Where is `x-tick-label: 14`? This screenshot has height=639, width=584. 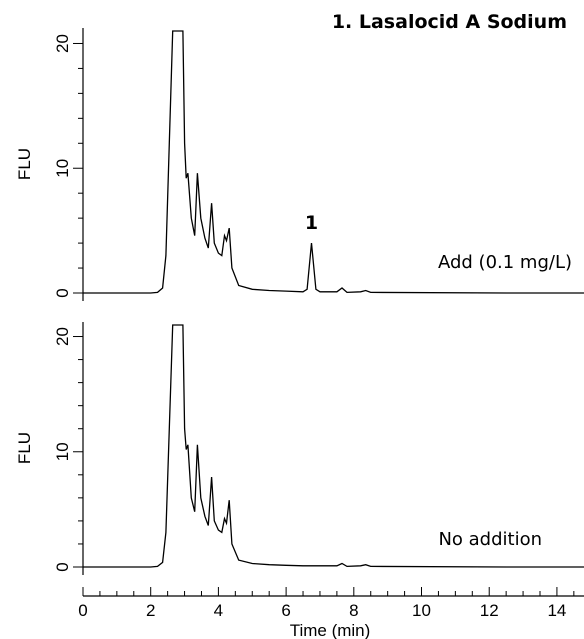
x-tick-label: 14 is located at coordinates (556, 610).